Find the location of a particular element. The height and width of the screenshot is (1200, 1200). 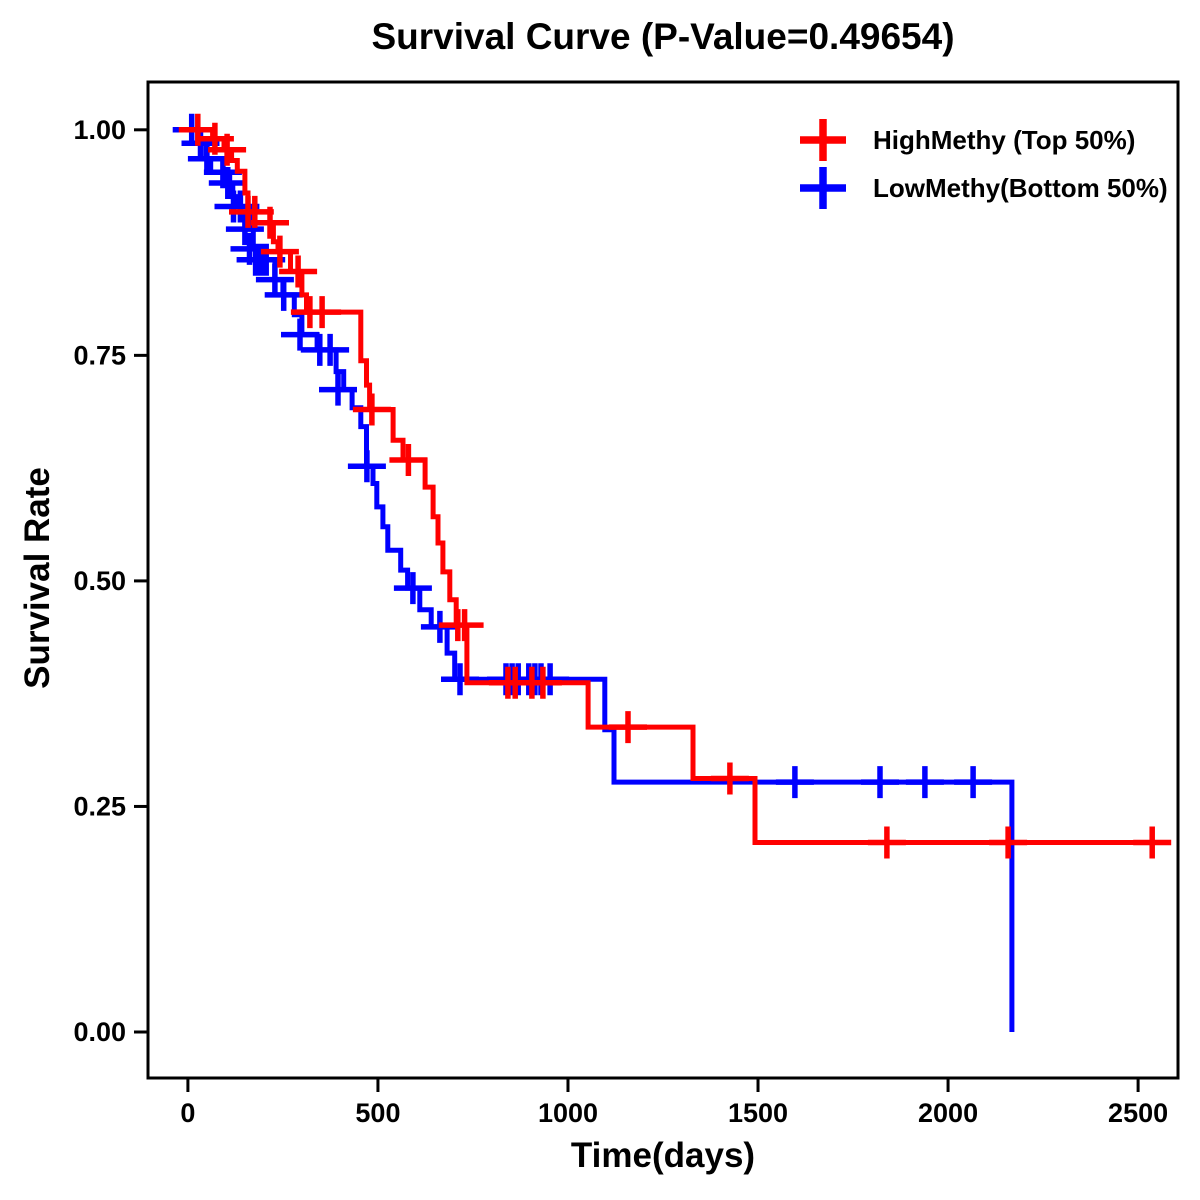

y-tick-label: 0.75 is located at coordinates (99, 355).